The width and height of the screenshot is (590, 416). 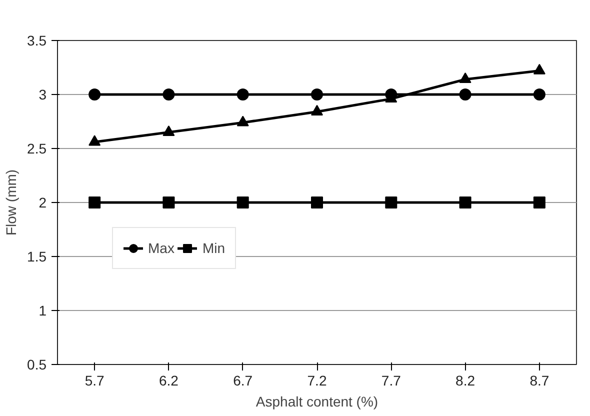 What do you see at coordinates (37, 148) in the screenshot?
I see `y-tick-label: 2.5` at bounding box center [37, 148].